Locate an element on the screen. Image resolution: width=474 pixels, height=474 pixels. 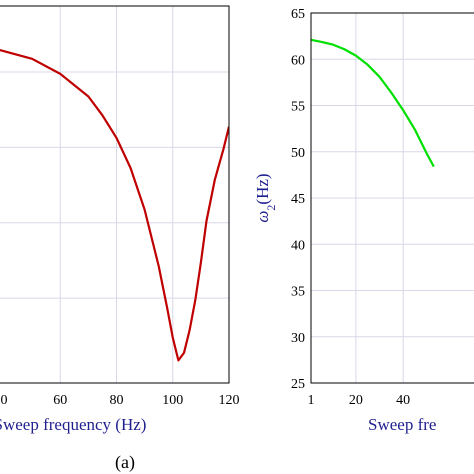
right-y-tick-label: 45 is located at coordinates (298, 199).